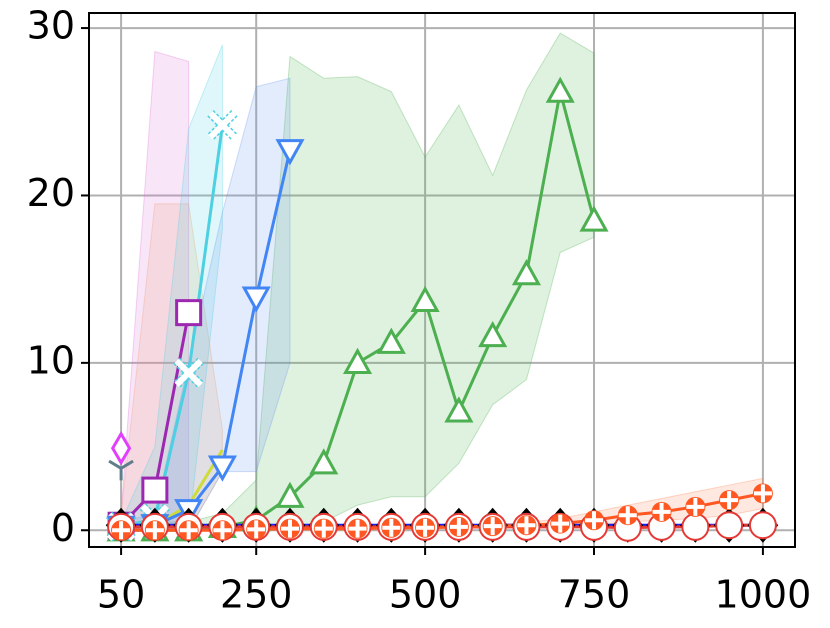 This screenshot has width=830, height=628. I want to click on y-tick-label: 30, so click(51, 26).